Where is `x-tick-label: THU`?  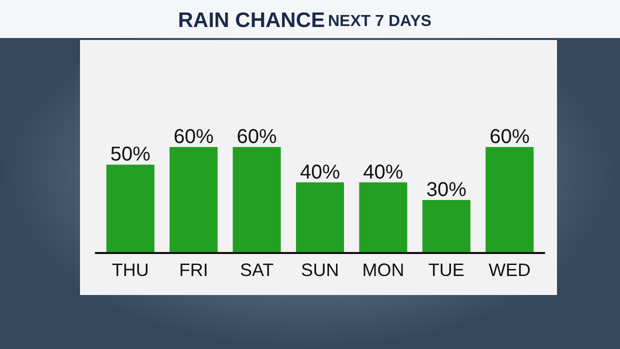
x-tick-label: THU is located at coordinates (130, 270).